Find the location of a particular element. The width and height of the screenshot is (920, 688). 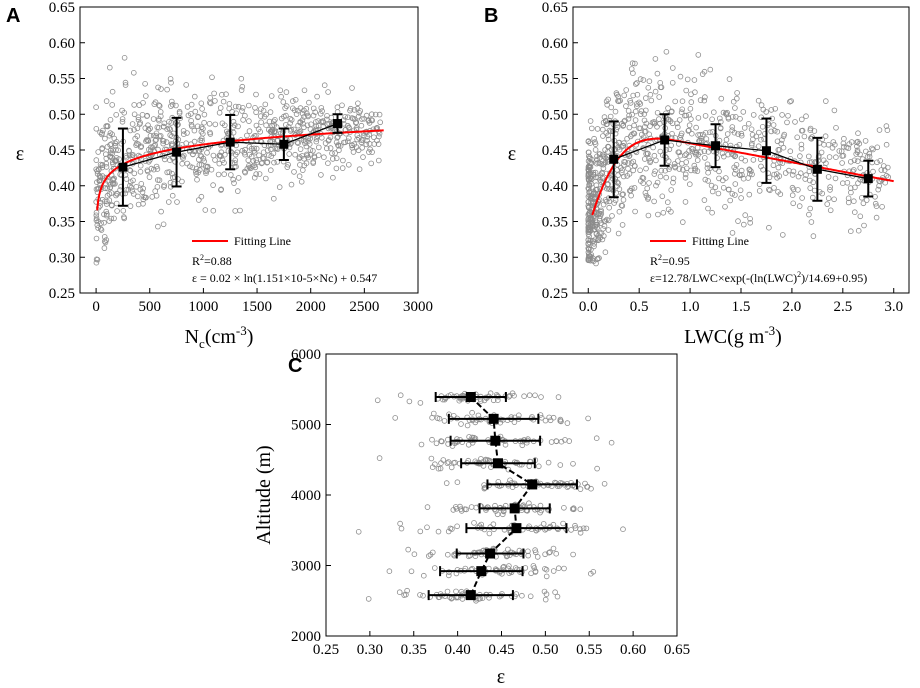

panel-b-ylabel: ε is located at coordinates (512, 154).